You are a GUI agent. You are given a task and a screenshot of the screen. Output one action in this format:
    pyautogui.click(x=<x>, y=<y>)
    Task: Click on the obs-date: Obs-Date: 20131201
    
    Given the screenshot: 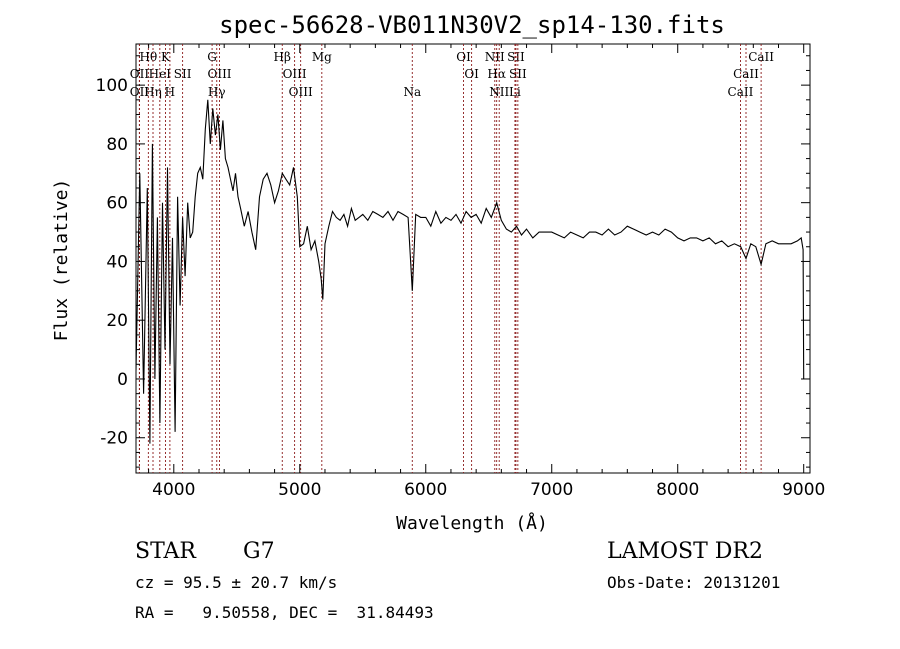 What is the action you would take?
    pyautogui.click(x=693, y=582)
    